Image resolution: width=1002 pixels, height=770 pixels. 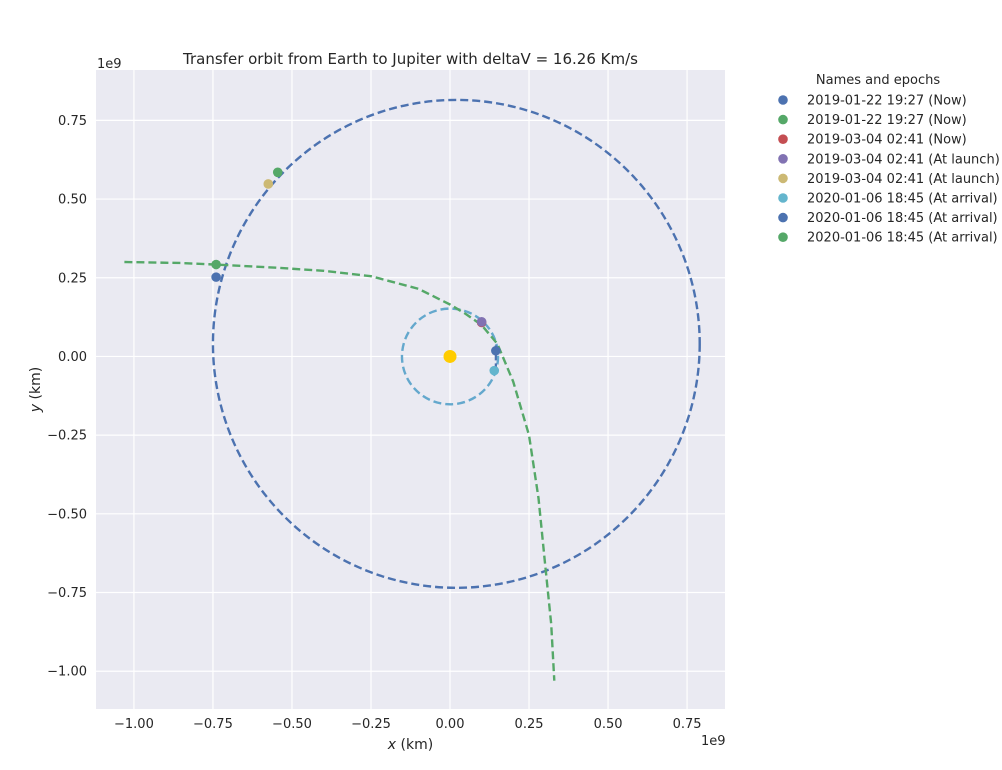 I want to click on x-tick-label: −0.75, so click(x=213, y=724).